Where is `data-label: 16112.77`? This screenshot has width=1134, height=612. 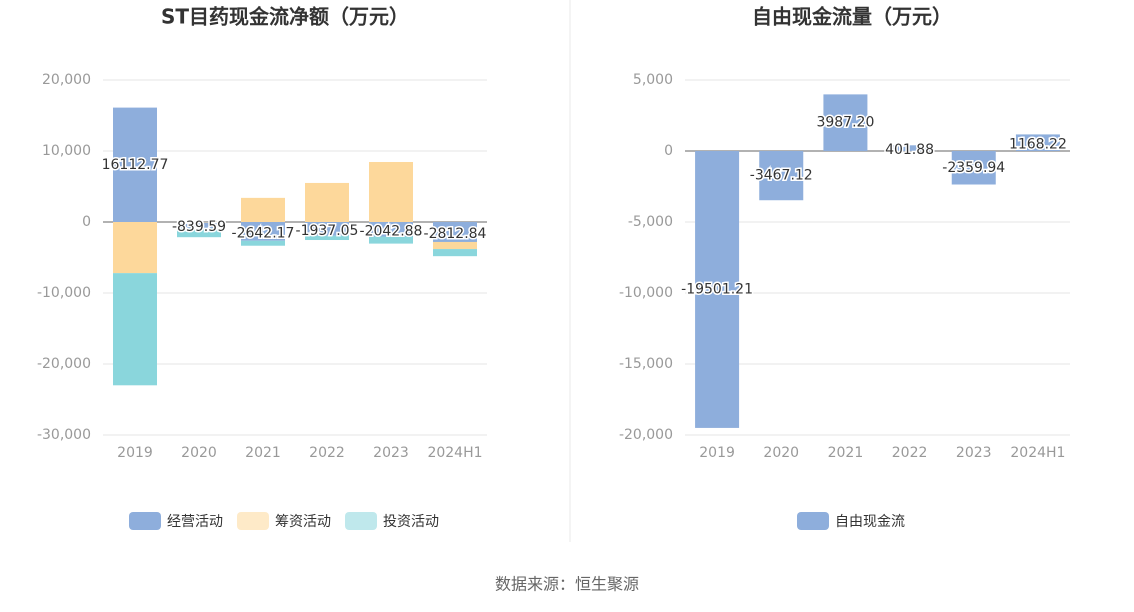
data-label: 16112.77 is located at coordinates (135, 165).